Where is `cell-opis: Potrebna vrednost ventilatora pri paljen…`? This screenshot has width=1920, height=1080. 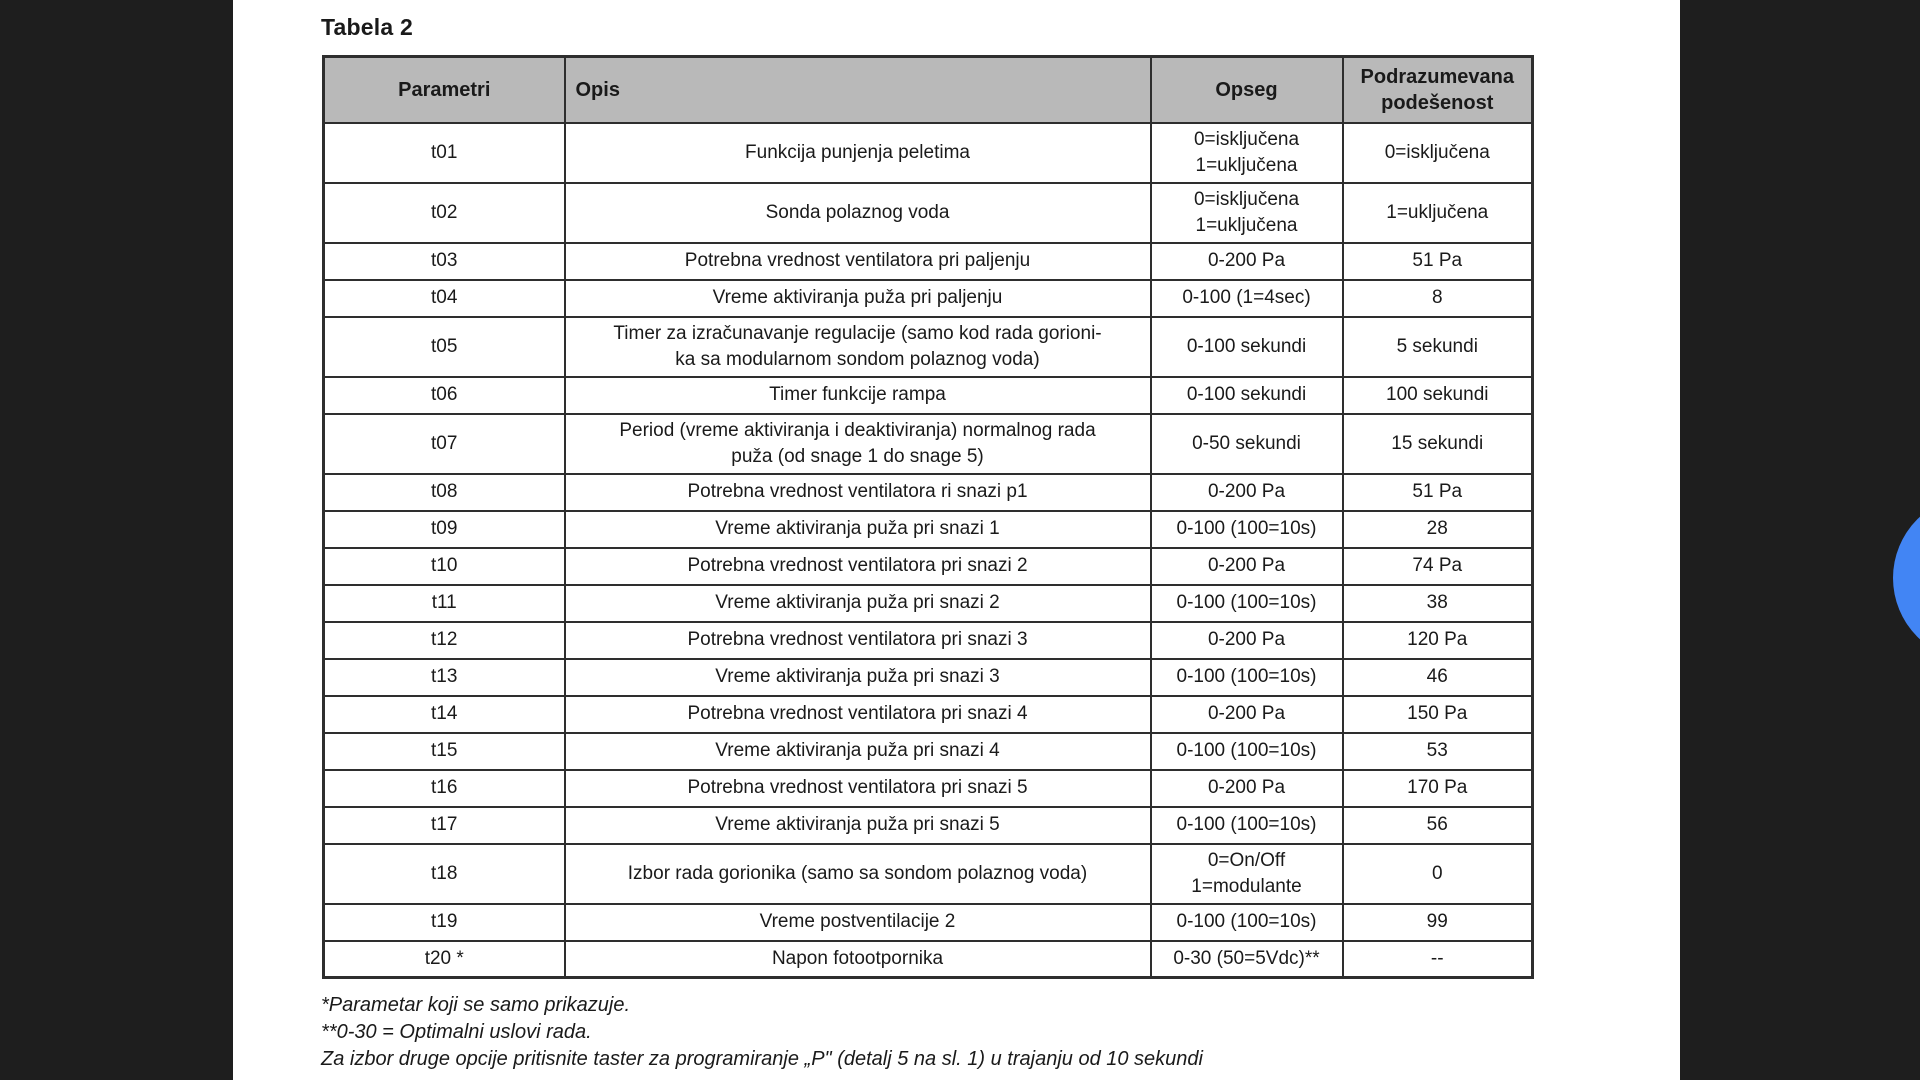
cell-opis: Potrebna vrednost ventilatora pri paljen… is located at coordinates (857, 261).